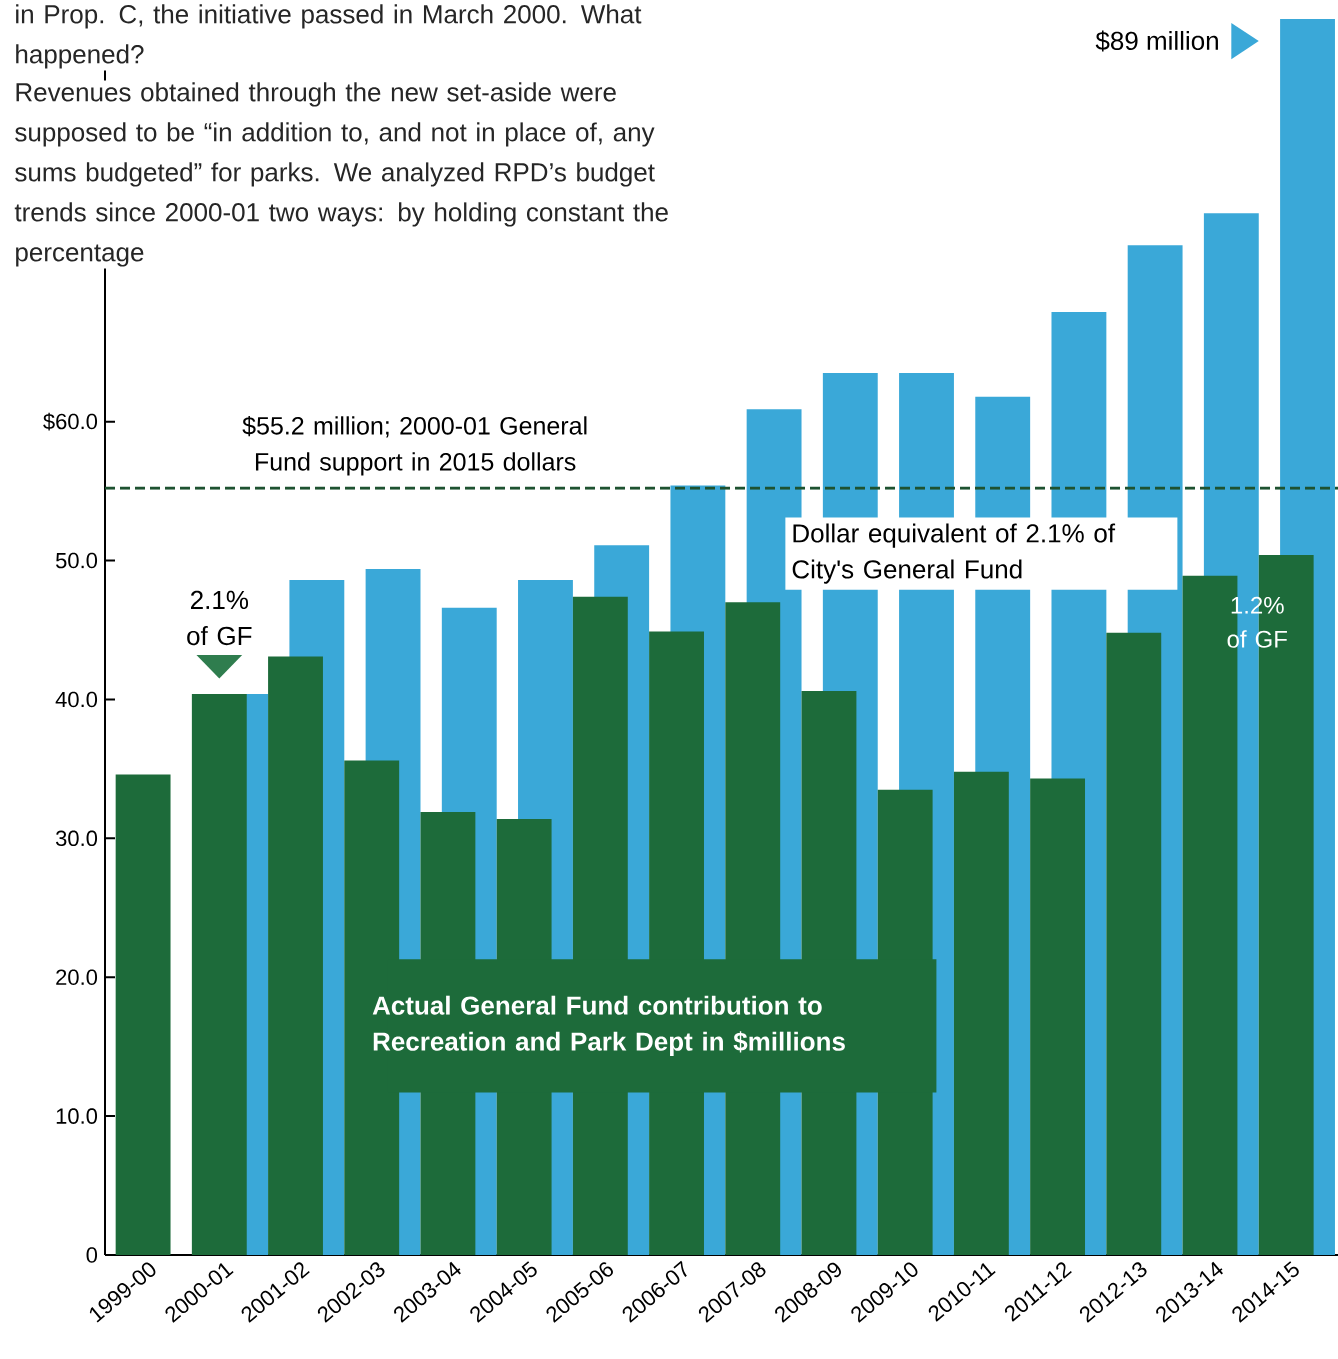  I want to click on y-tick-label: 10.0, so click(77, 1116).